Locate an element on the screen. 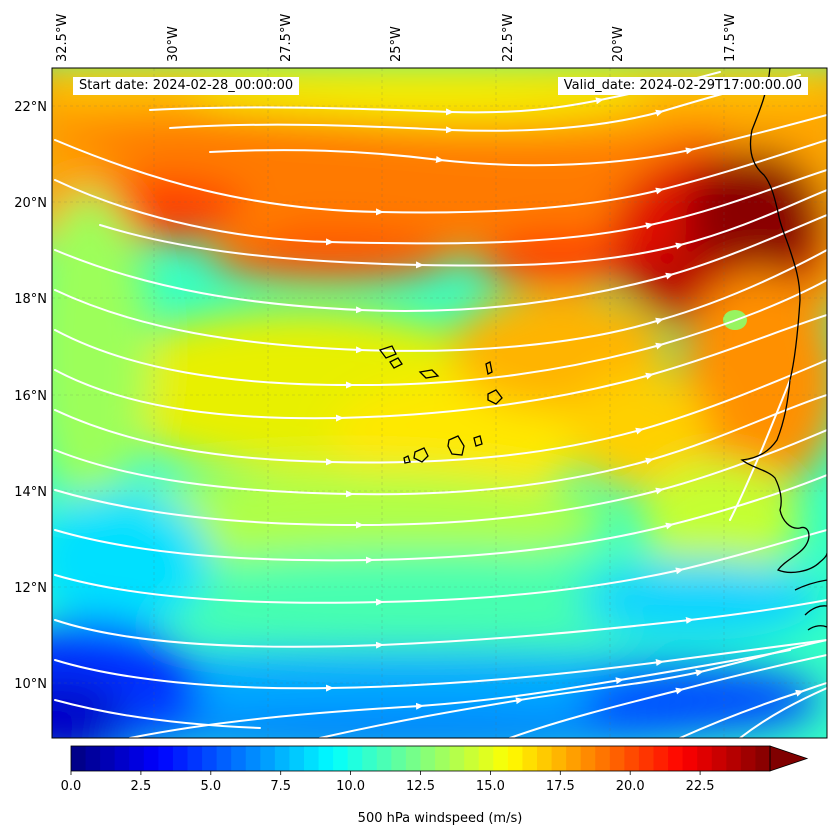 The height and width of the screenshot is (836, 837). colorbar-segments is located at coordinates (421, 758).